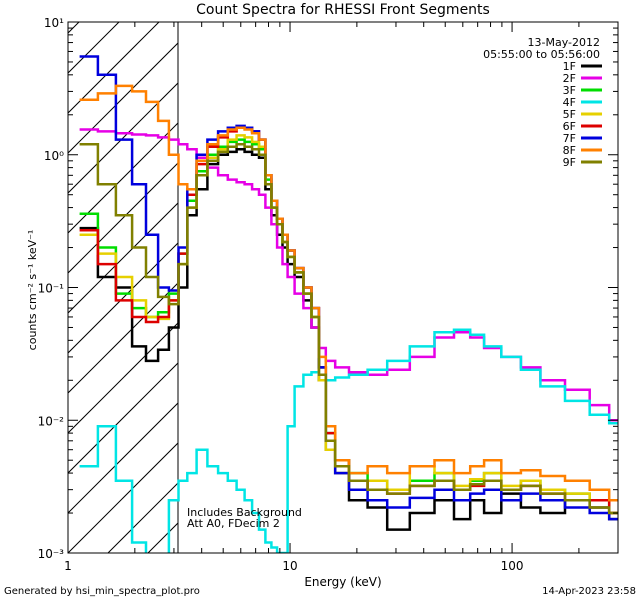 The height and width of the screenshot is (600, 640). Describe the element at coordinates (68, 566) in the screenshot. I see `x-tick-label: 1` at that location.